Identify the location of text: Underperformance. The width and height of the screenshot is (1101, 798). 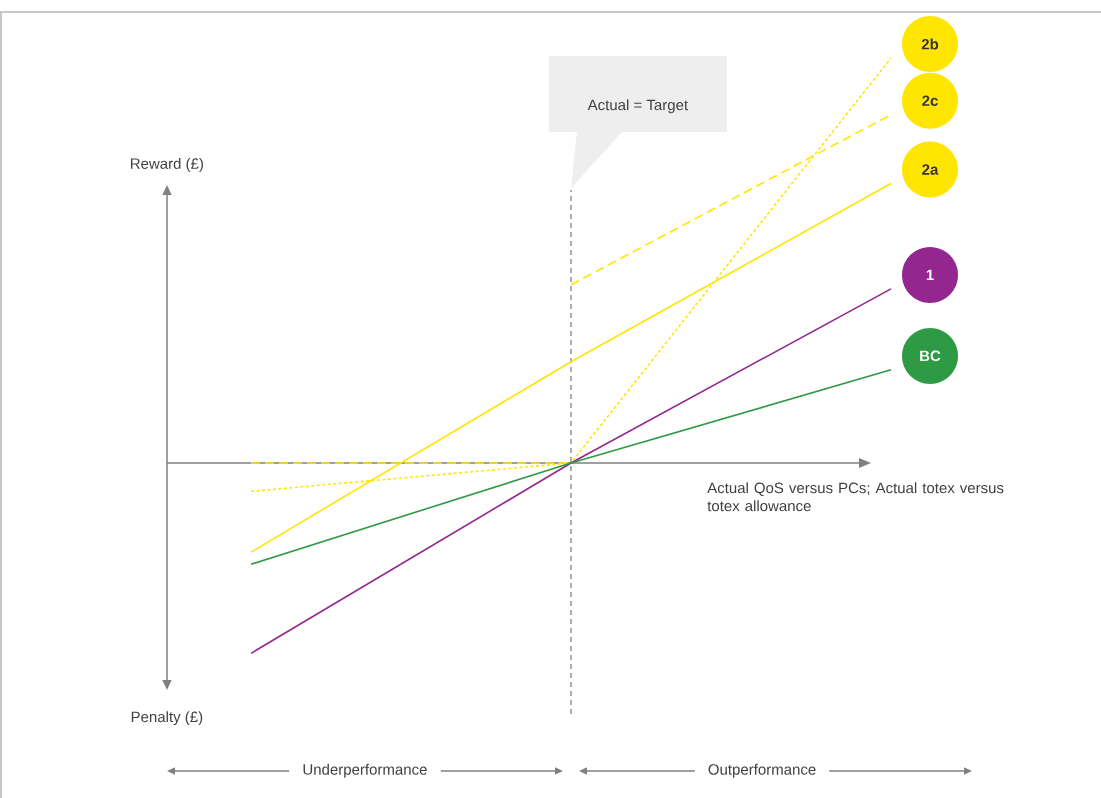
(365, 770).